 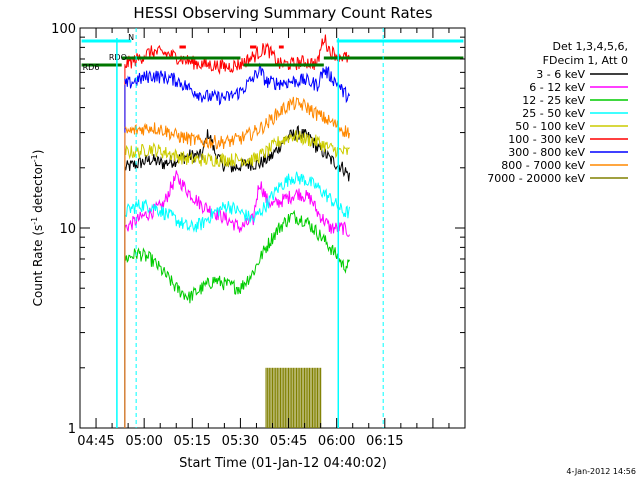 What do you see at coordinates (192, 441) in the screenshot?
I see `x-tick-label: 05:15` at bounding box center [192, 441].